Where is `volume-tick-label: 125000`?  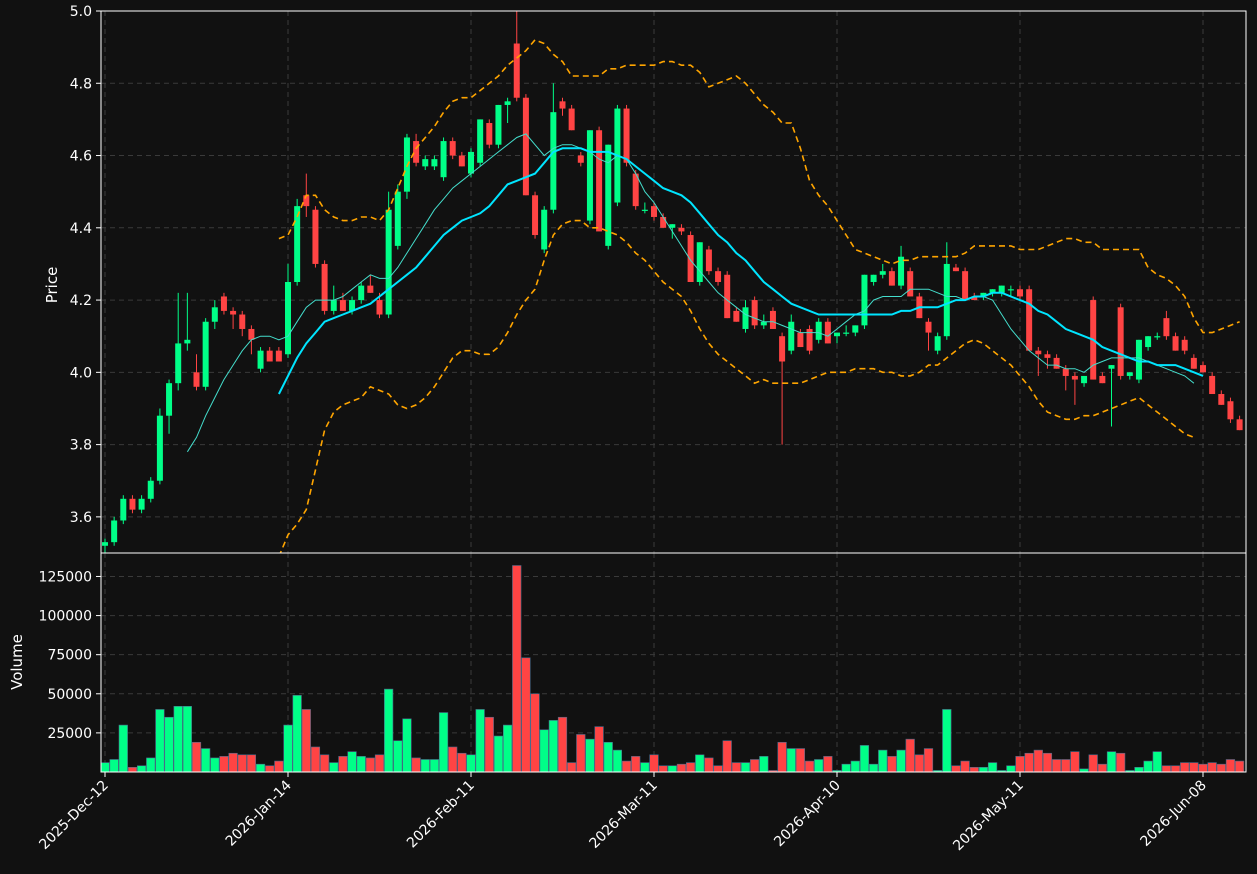
volume-tick-label: 125000 is located at coordinates (65, 577).